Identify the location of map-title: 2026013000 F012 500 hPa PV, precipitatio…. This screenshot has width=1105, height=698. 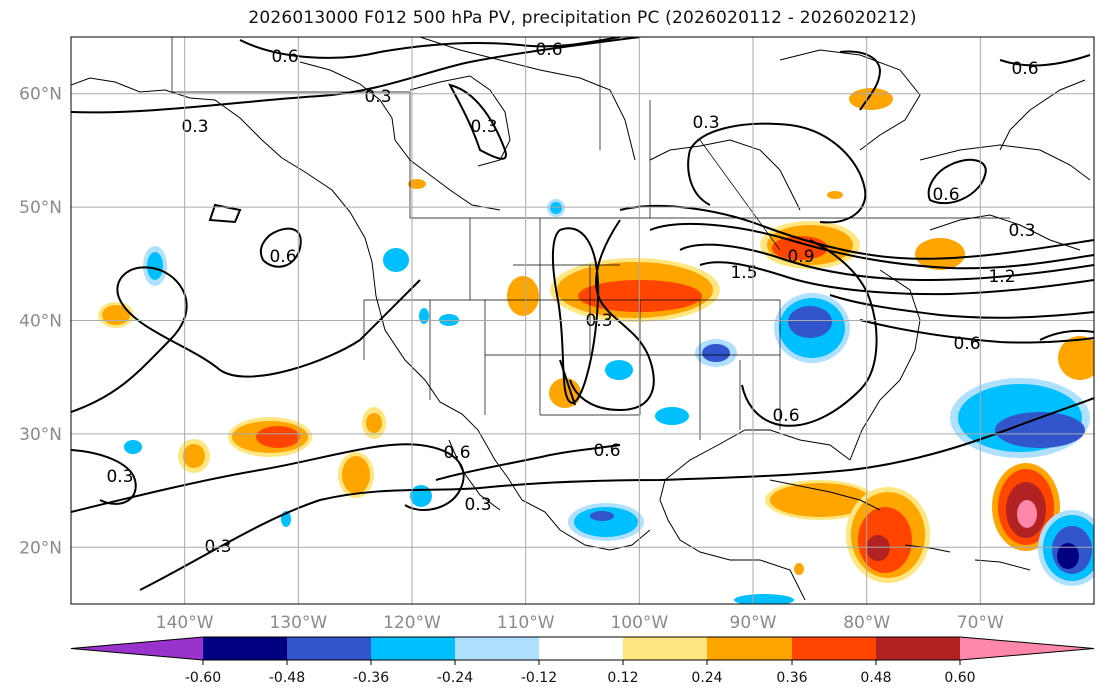
(582, 18).